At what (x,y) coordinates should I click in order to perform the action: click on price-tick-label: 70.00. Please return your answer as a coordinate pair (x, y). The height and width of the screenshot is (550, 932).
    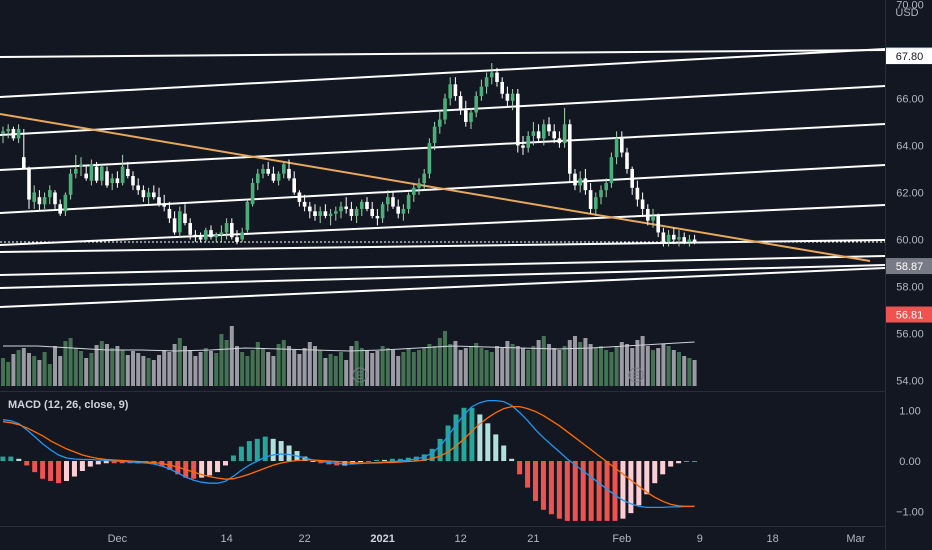
    Looking at the image, I should click on (910, 5).